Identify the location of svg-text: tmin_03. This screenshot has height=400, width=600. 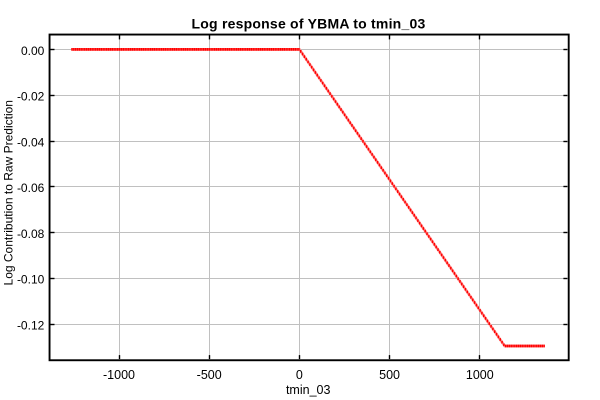
(308, 390).